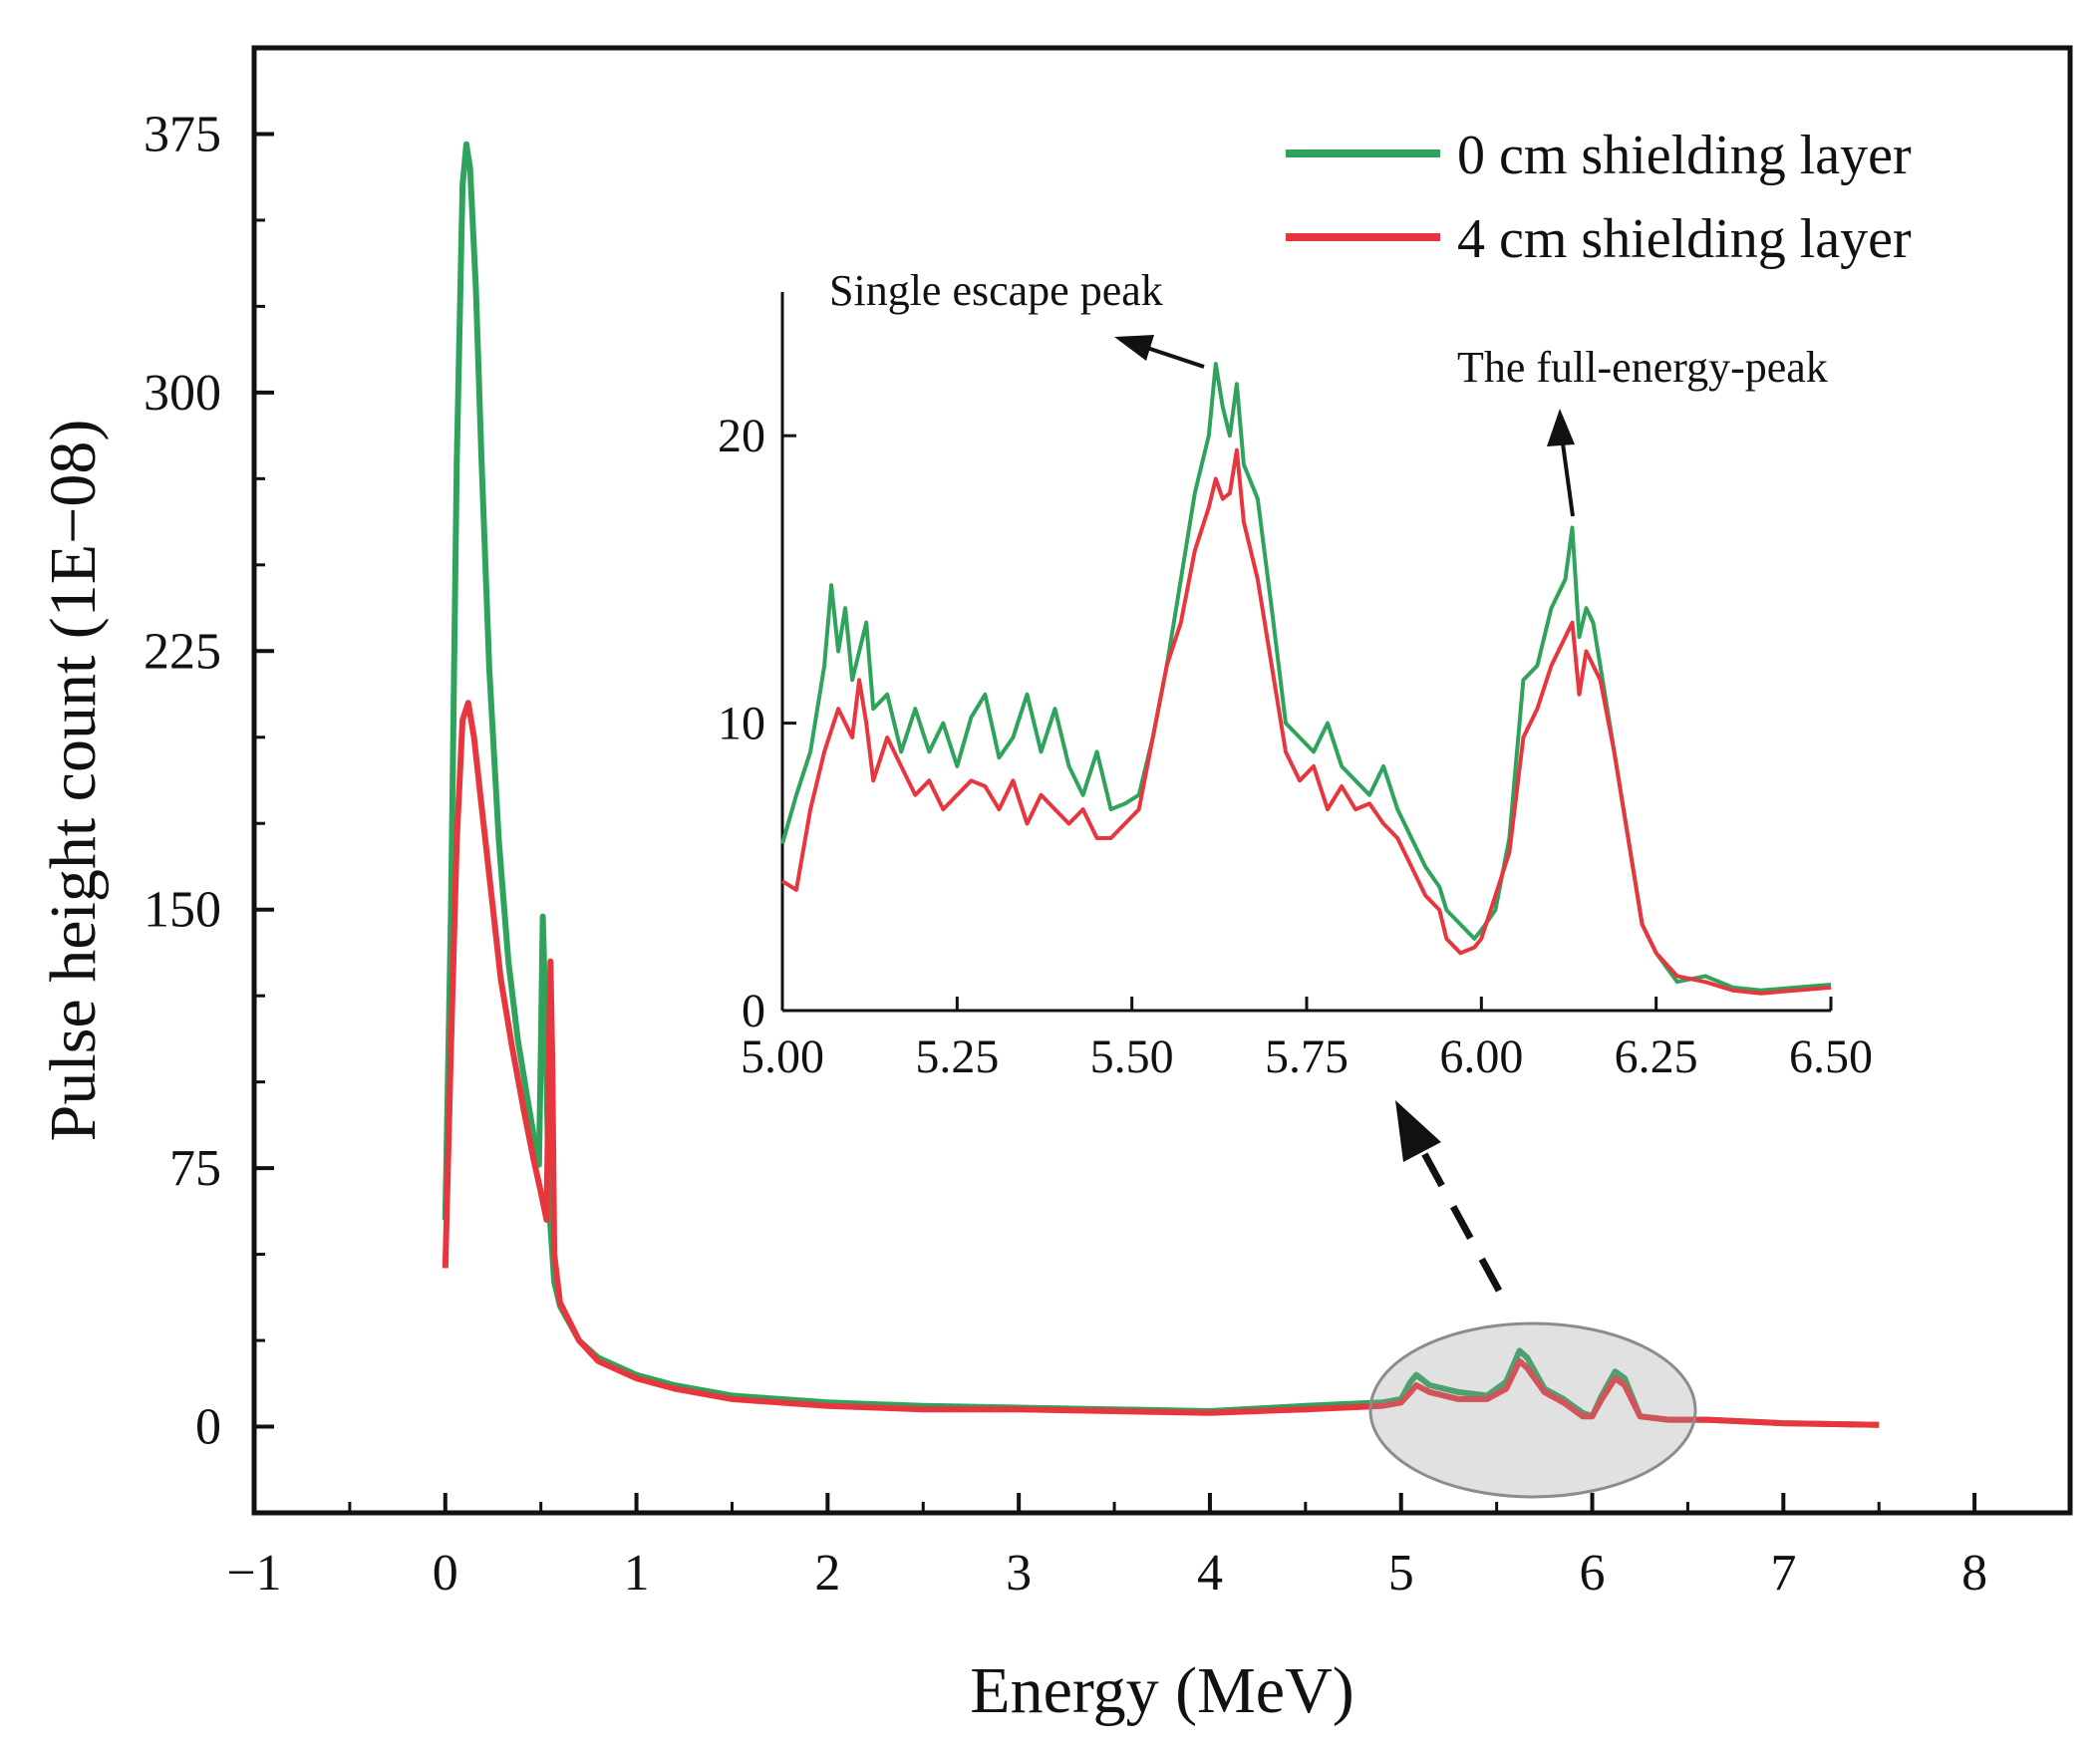  Describe the element at coordinates (1418, 1131) in the screenshot. I see `zoom-arrow-head` at that location.